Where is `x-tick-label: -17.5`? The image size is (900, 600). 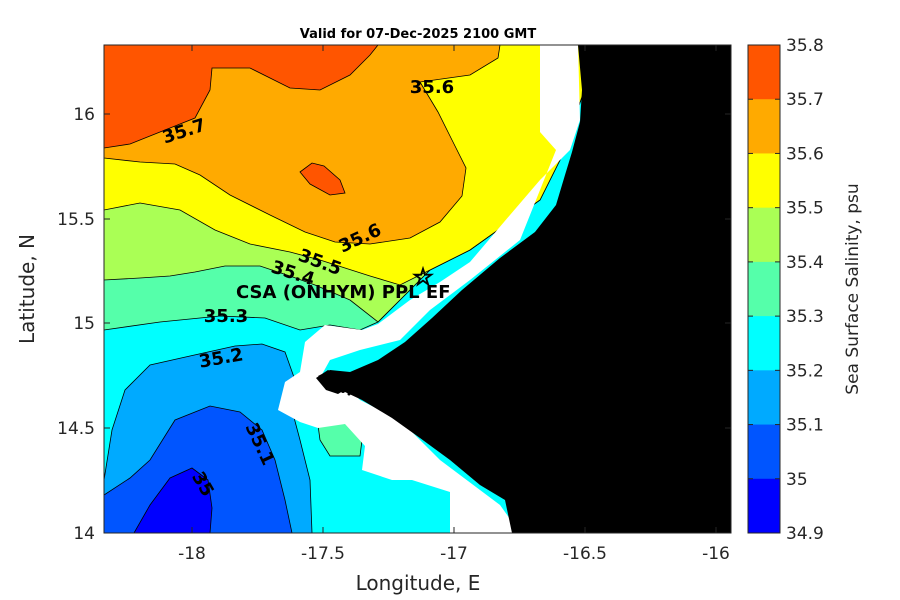 x-tick-label: -17.5 is located at coordinates (323, 554).